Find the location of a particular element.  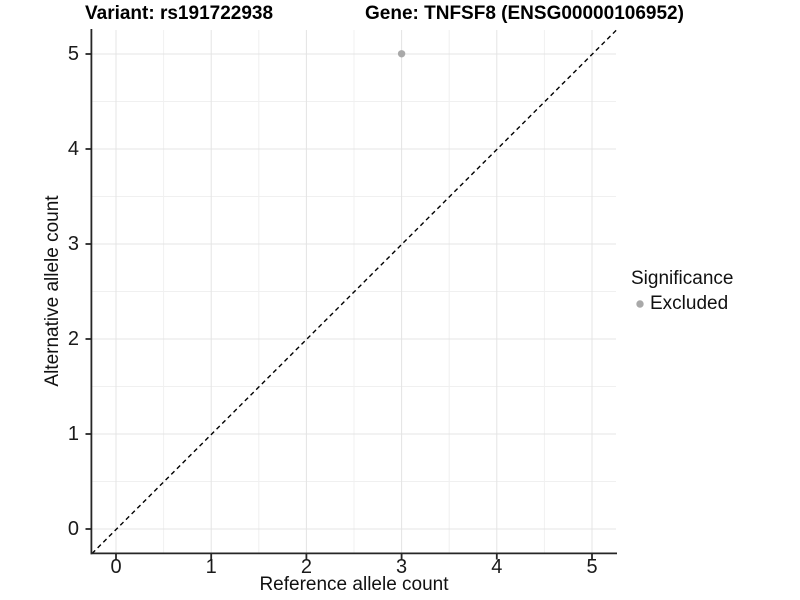

y-axis-title: Alternative allele count is located at coordinates (52, 291).